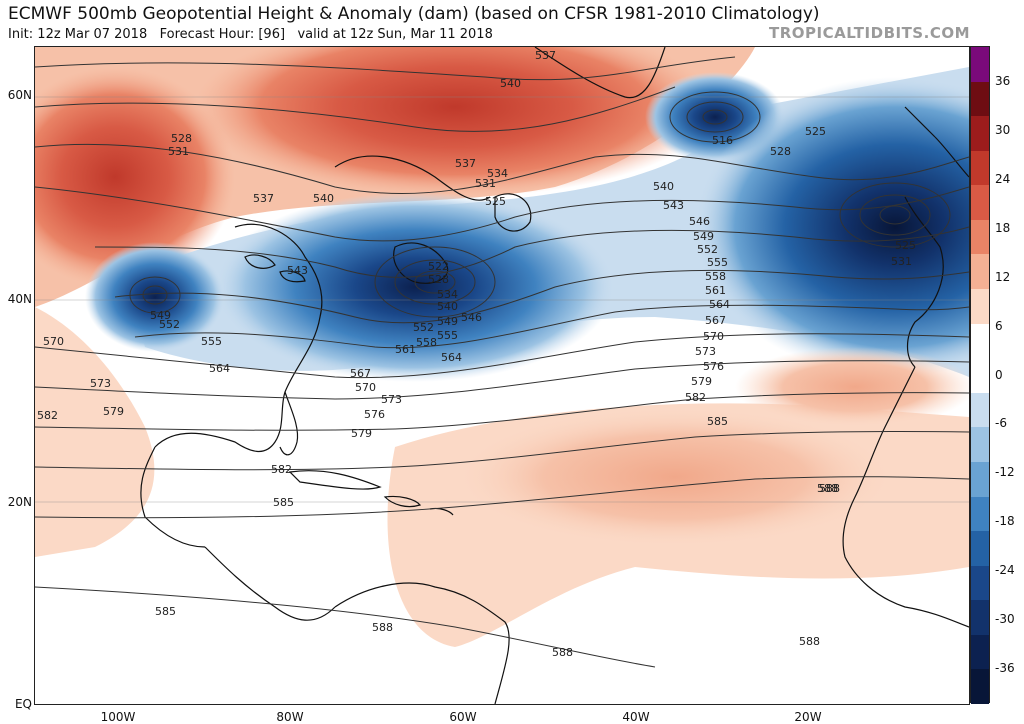 The height and width of the screenshot is (724, 1024). Describe the element at coordinates (1005, 570) in the screenshot. I see `colorbar-tick-label: -24` at that location.